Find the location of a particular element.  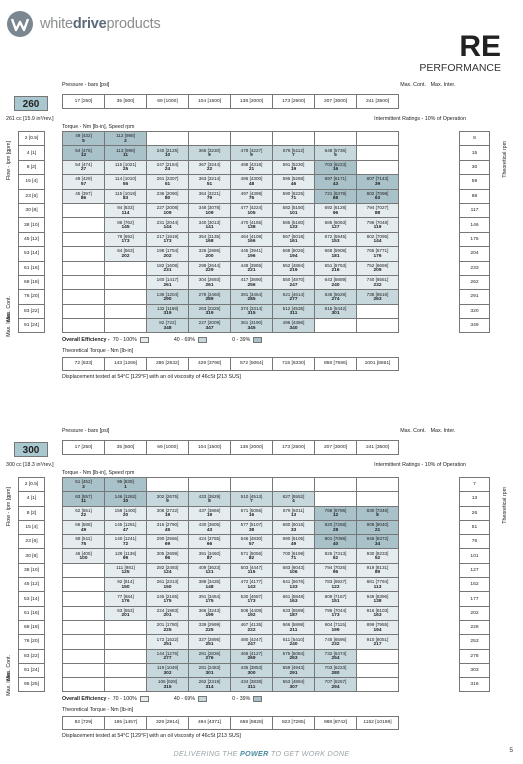

grid-cell: 949 [8396] 138 is located at coordinates (377, 599).